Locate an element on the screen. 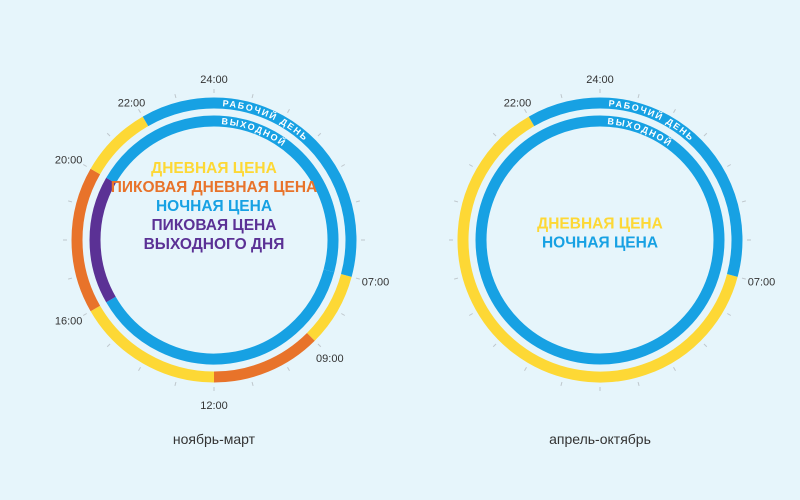  legend-item-4: ВЫХОДНОГО ДНЯ is located at coordinates (214, 244).